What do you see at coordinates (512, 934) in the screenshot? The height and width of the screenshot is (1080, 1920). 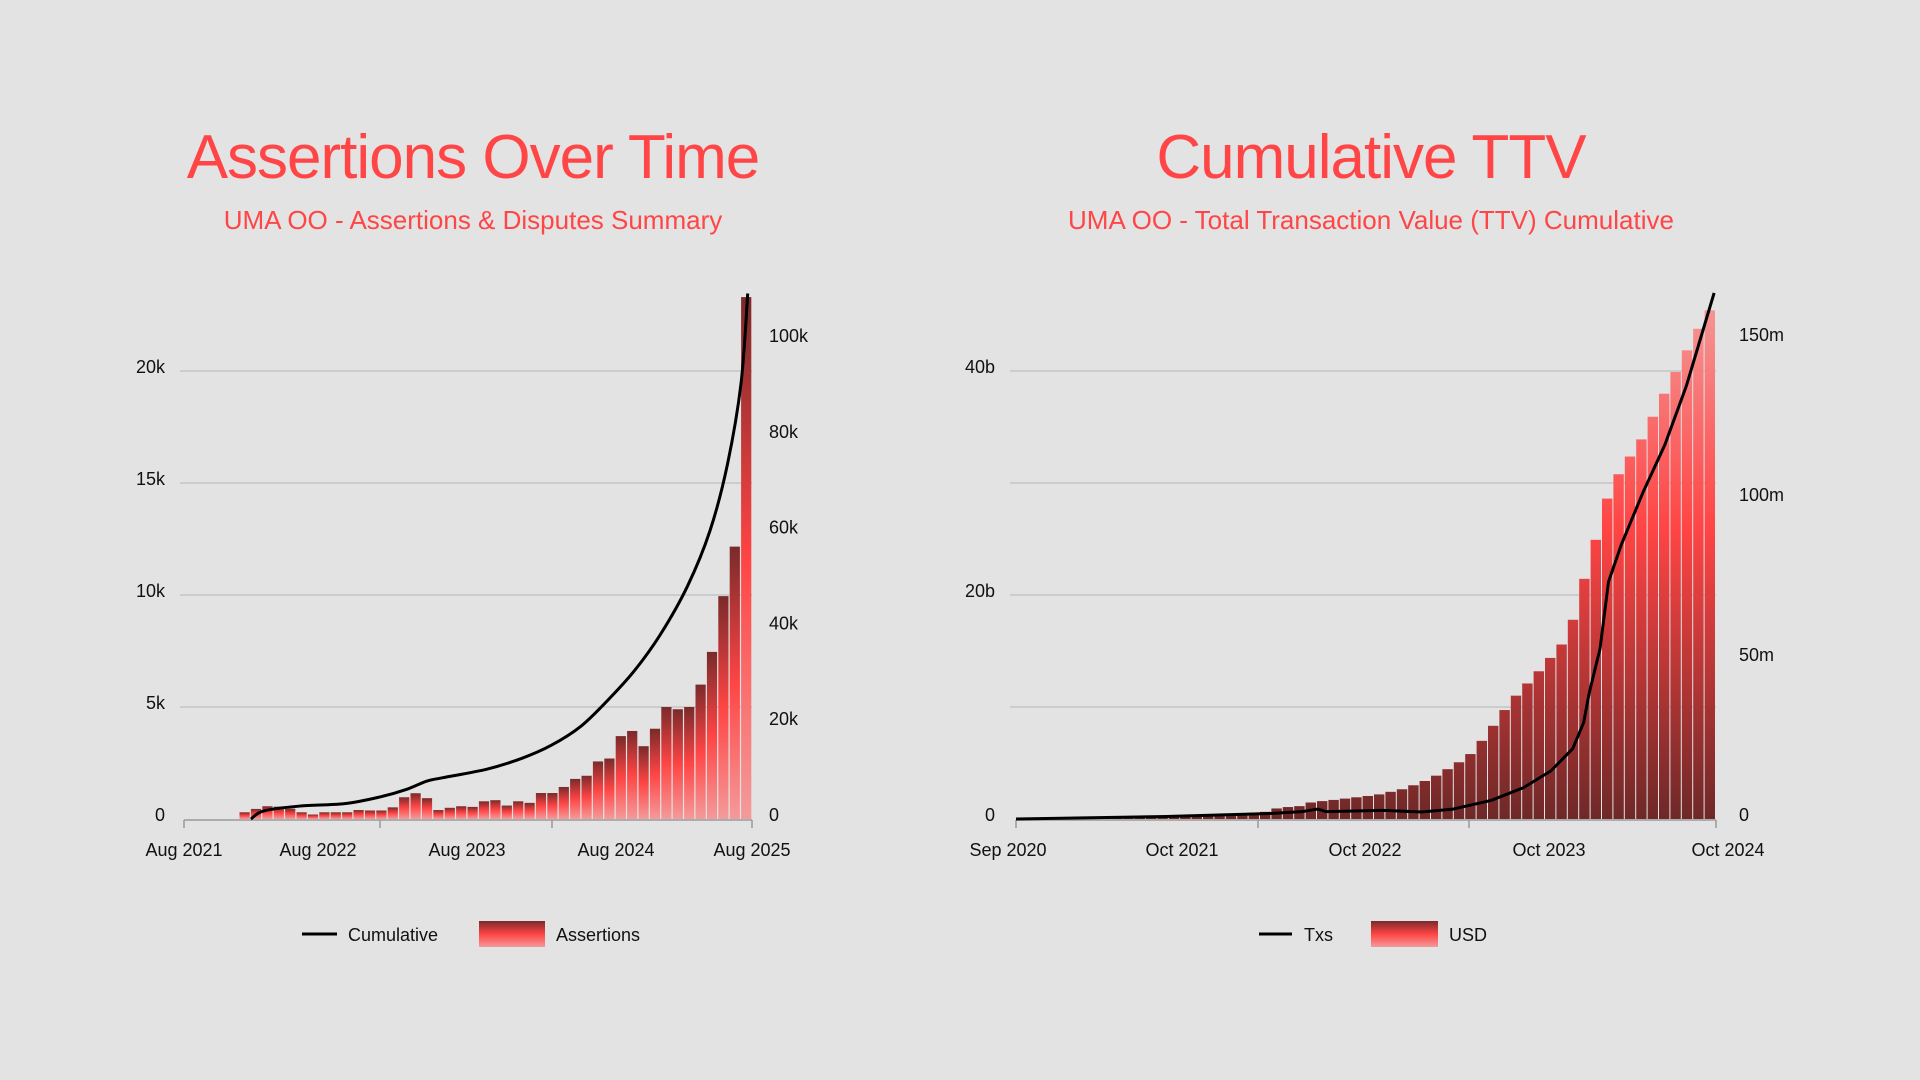 I see `legend-bar-swatch` at bounding box center [512, 934].